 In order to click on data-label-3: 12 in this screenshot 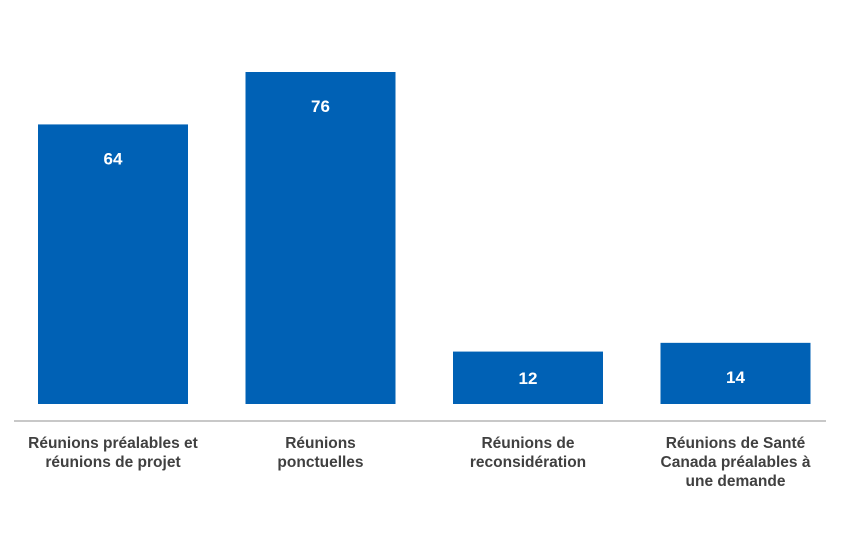, I will do `click(528, 378)`.